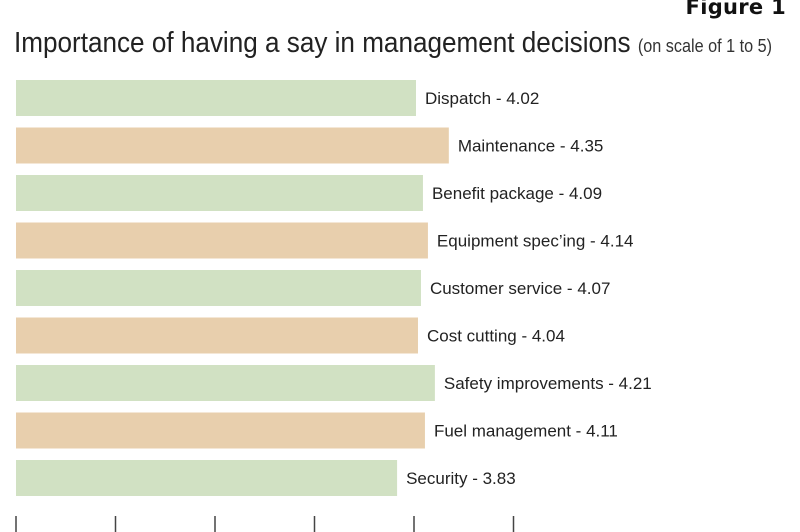 Image resolution: width=800 pixels, height=532 pixels. What do you see at coordinates (232, 145) in the screenshot?
I see `bar-maintenance` at bounding box center [232, 145].